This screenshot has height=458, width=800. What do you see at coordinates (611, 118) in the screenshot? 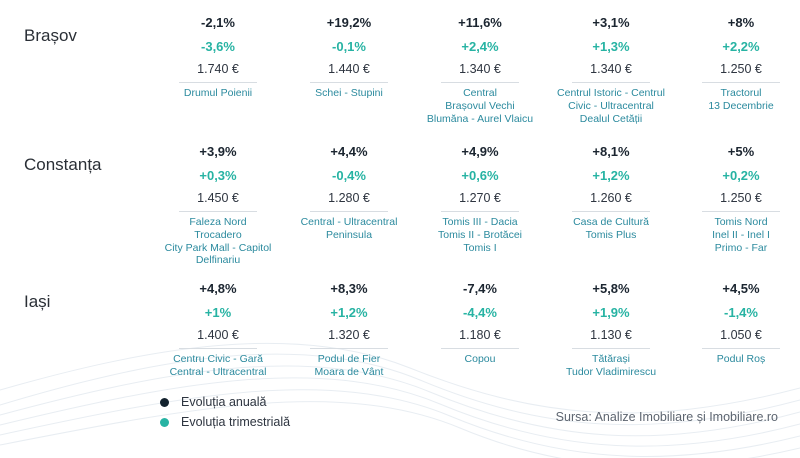
I see `neighborhood-name: Dealul Cetății` at bounding box center [611, 118].